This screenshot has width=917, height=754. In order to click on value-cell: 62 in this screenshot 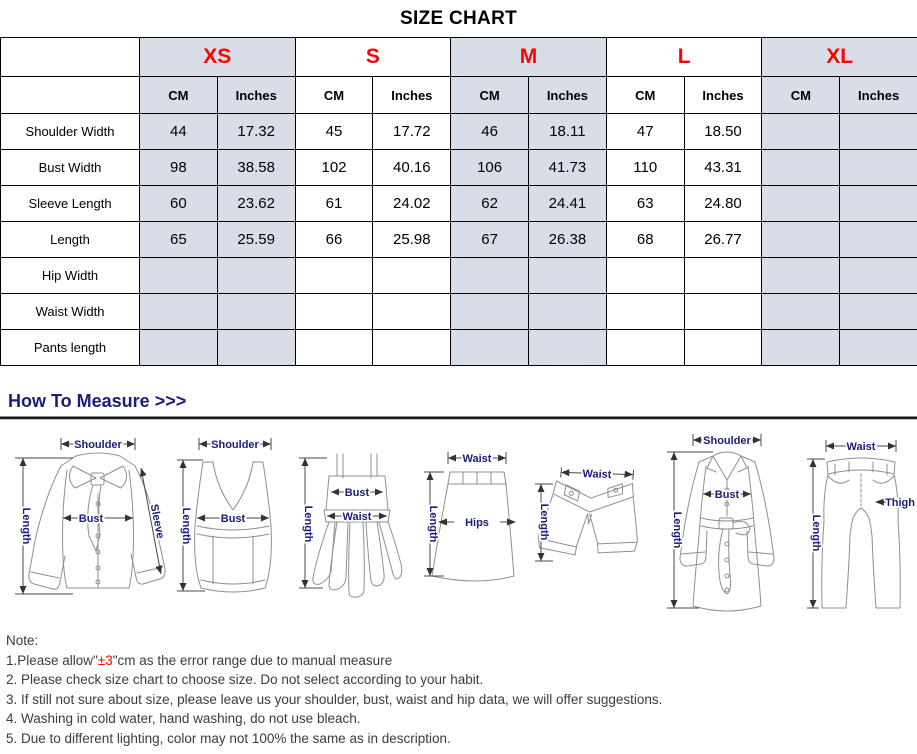, I will do `click(490, 203)`.